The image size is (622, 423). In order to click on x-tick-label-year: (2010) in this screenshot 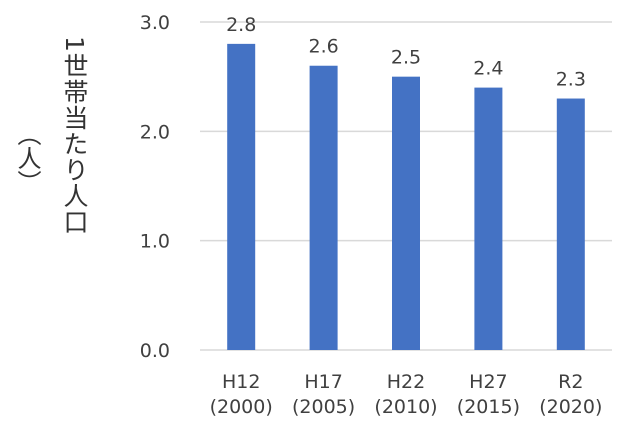, I will do `click(405, 407)`.